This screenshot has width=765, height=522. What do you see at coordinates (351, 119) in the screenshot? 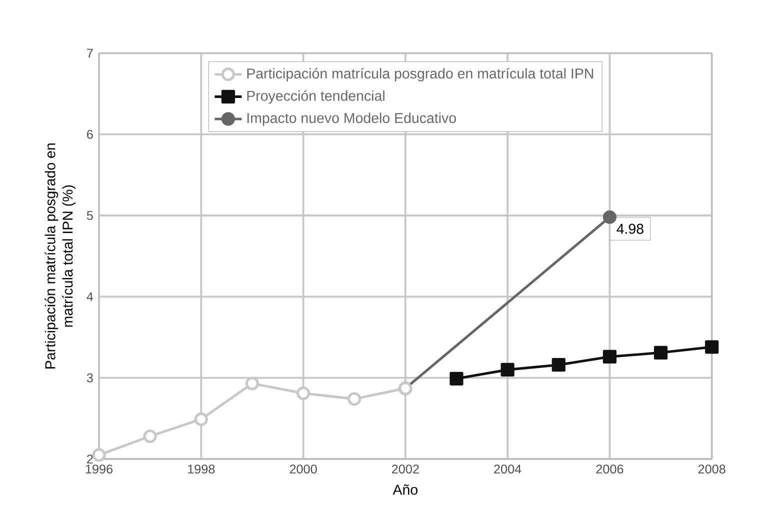
I see `legend-label: Impacto nuevo Modelo Educativo` at bounding box center [351, 119].